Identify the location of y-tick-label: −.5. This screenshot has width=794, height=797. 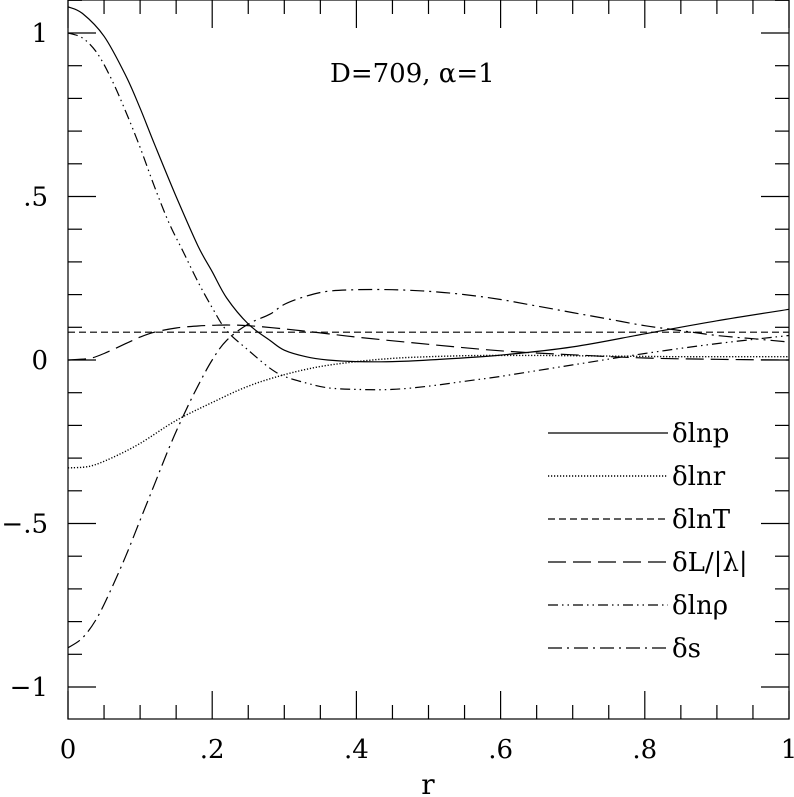
(24, 525).